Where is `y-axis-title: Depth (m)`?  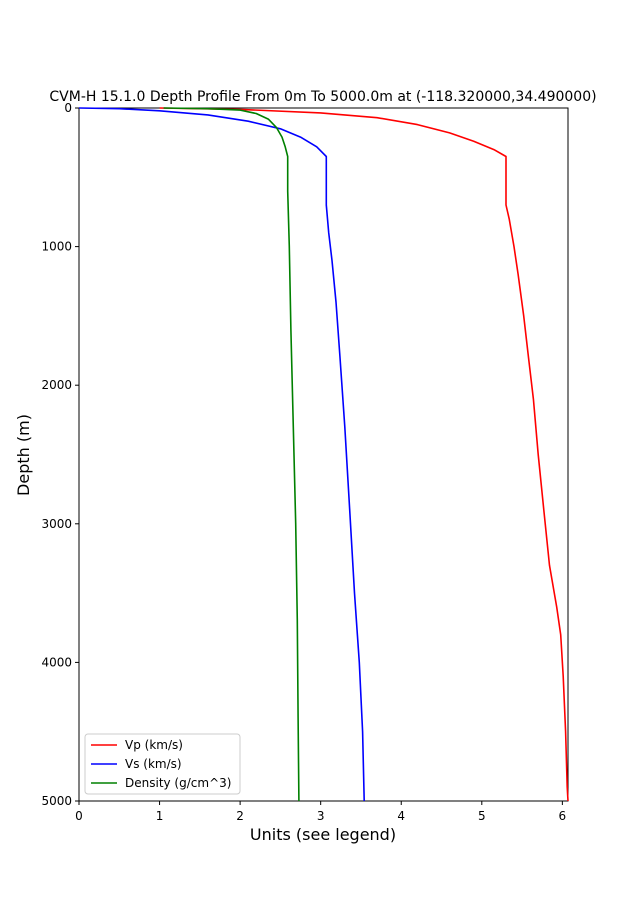
y-axis-title: Depth (m) is located at coordinates (23, 455).